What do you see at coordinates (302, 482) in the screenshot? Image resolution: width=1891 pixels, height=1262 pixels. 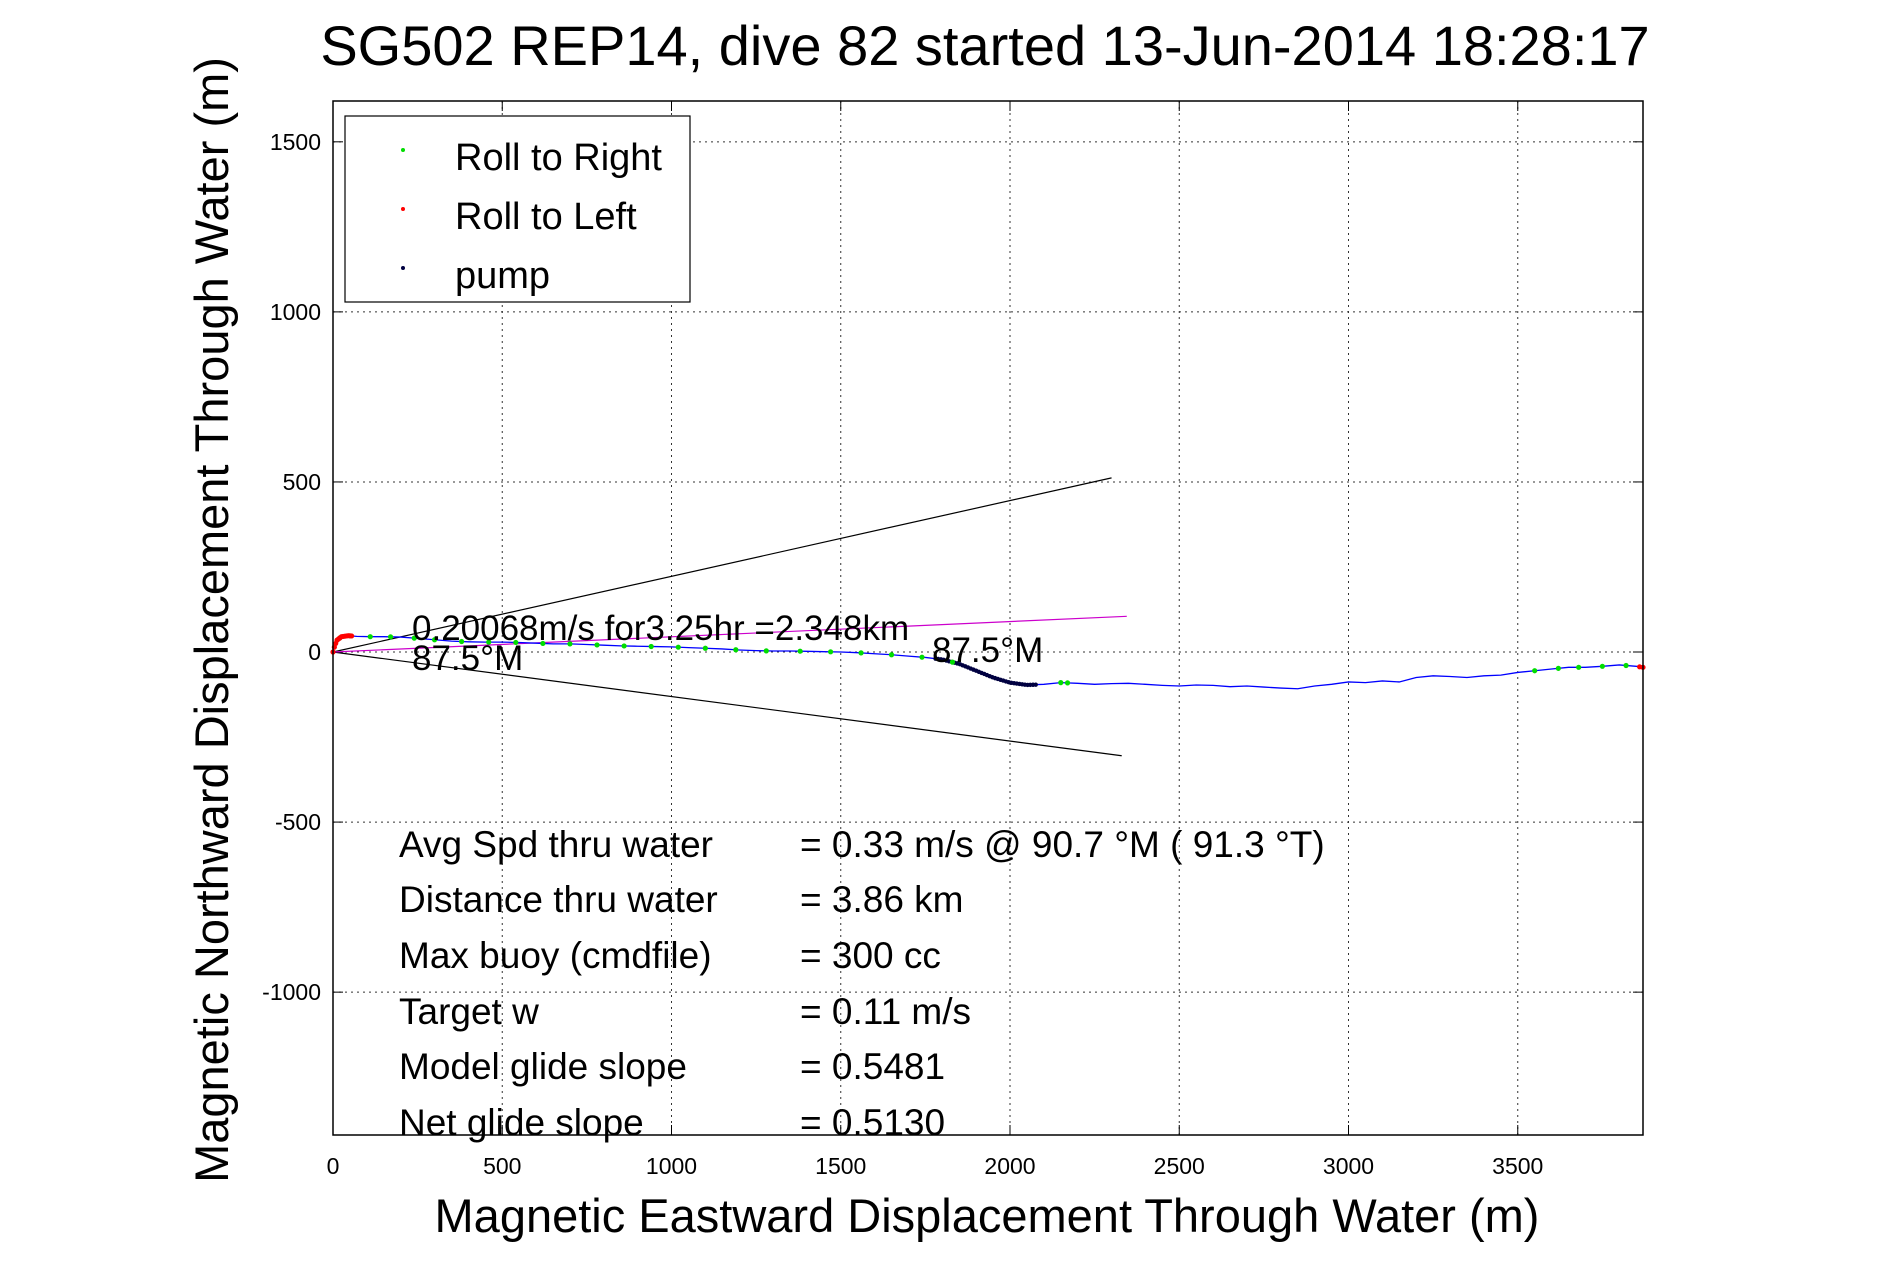 I see `y-tick-label: 500` at bounding box center [302, 482].